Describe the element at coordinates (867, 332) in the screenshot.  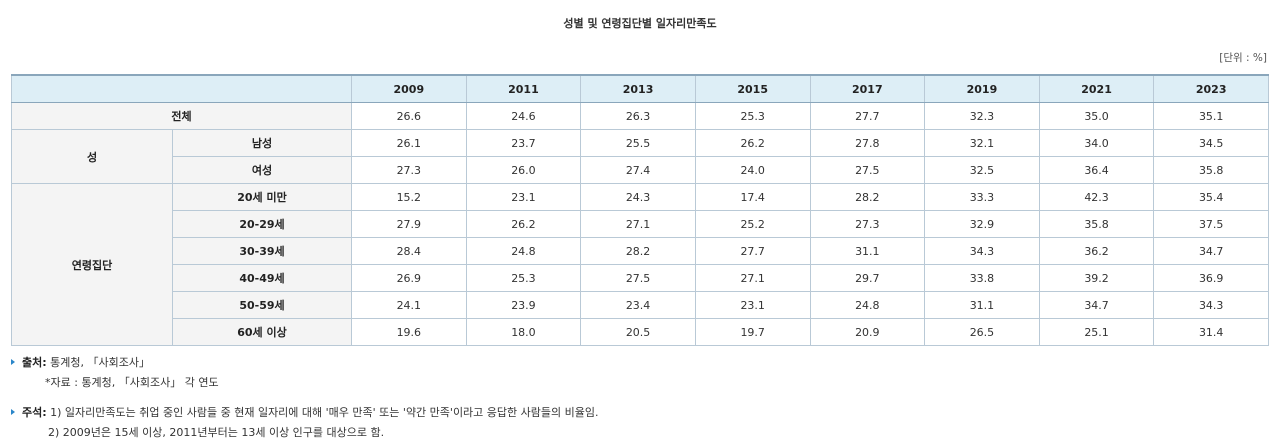
I see `table-cell: 20.9` at that location.